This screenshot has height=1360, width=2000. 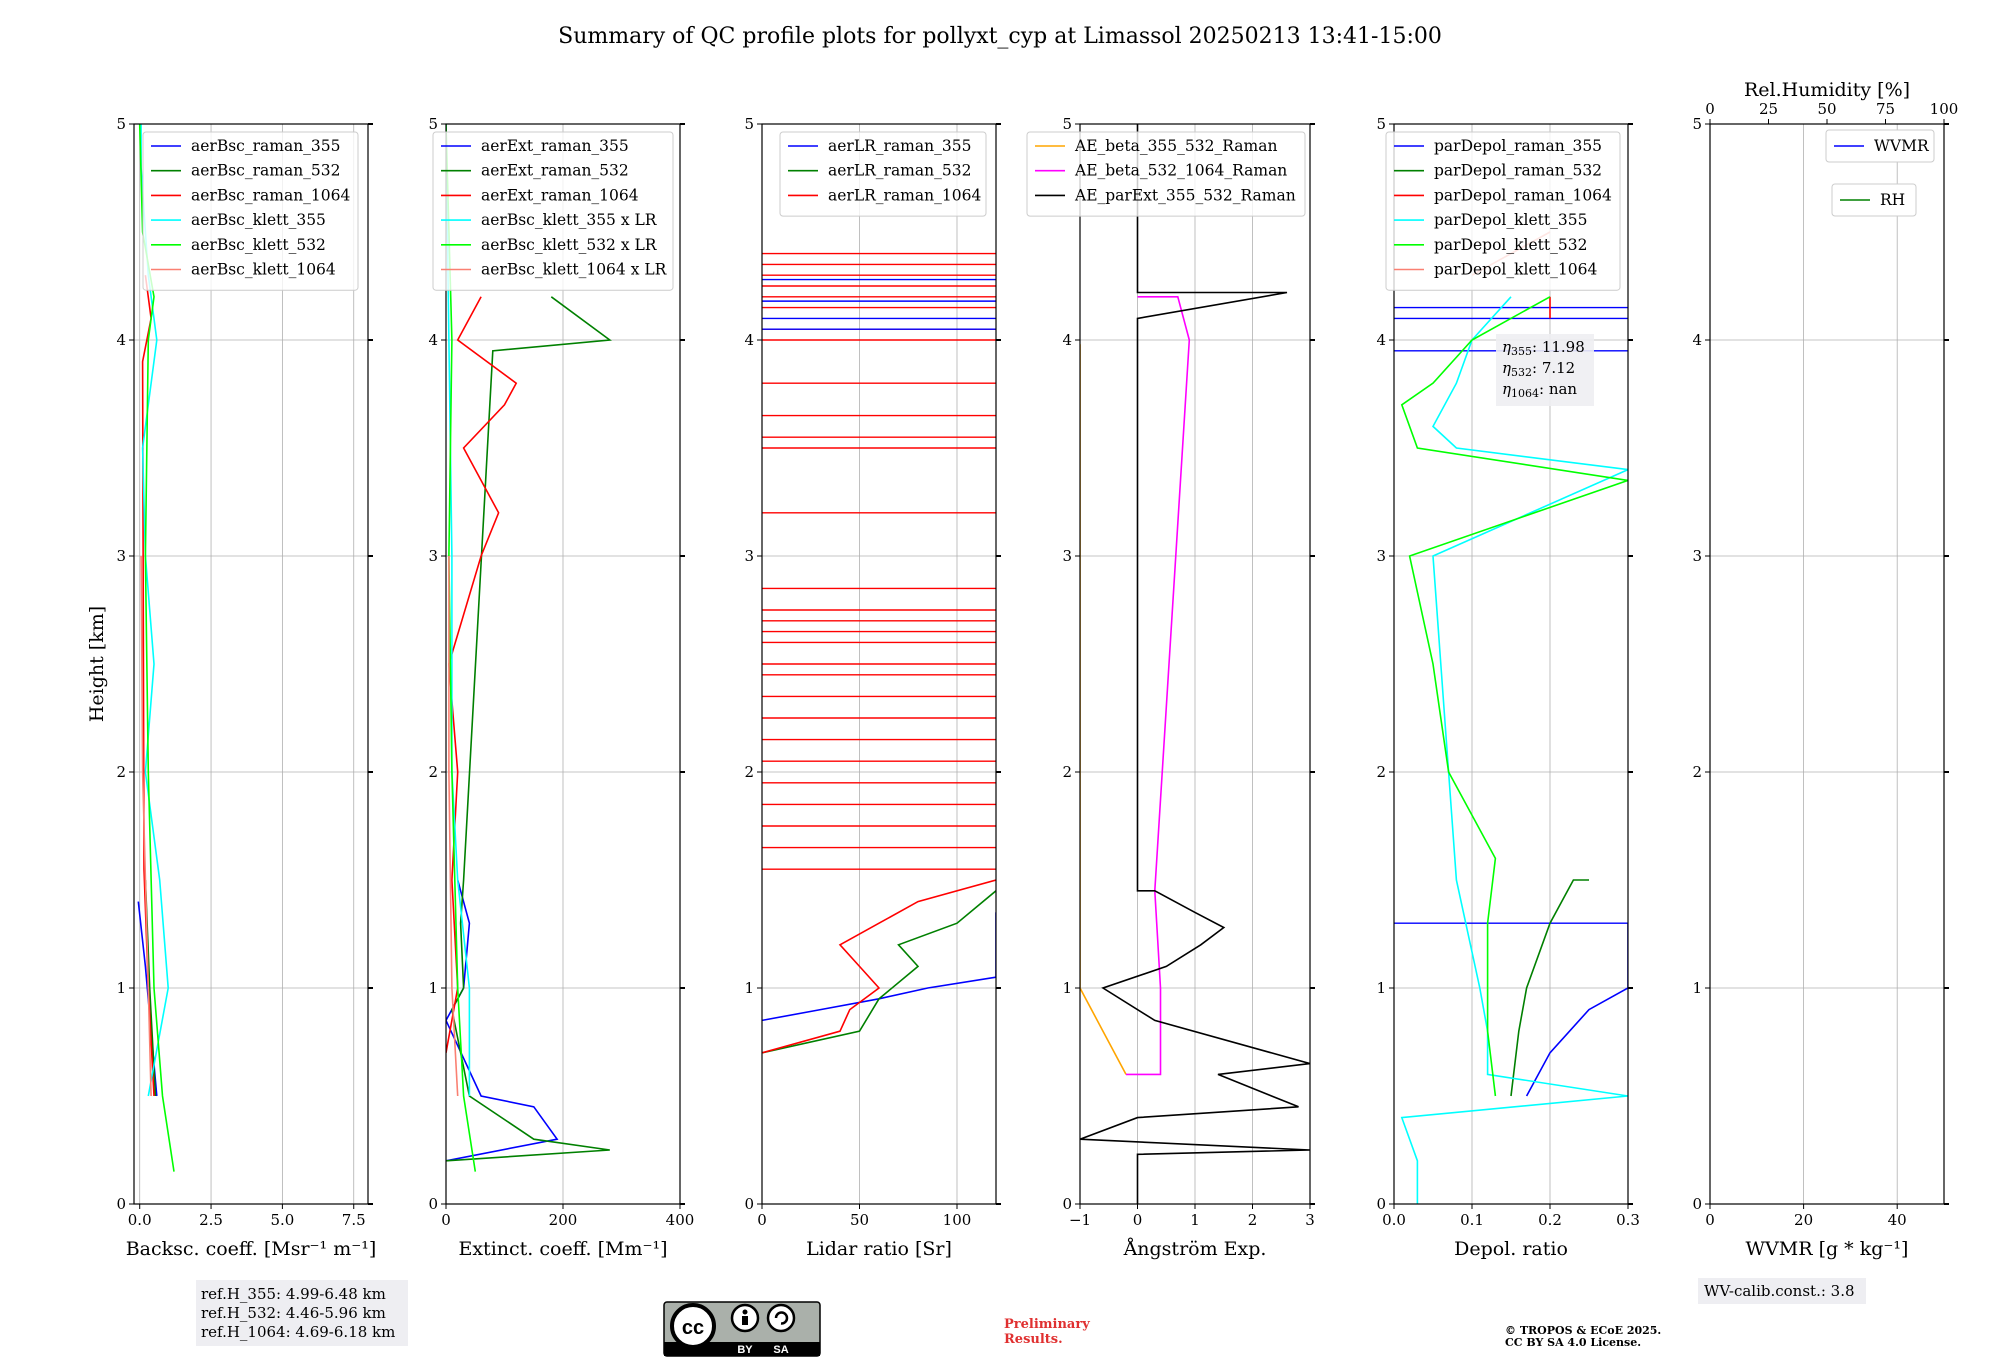 I want to click on svg-text: cc, so click(x=693, y=1328).